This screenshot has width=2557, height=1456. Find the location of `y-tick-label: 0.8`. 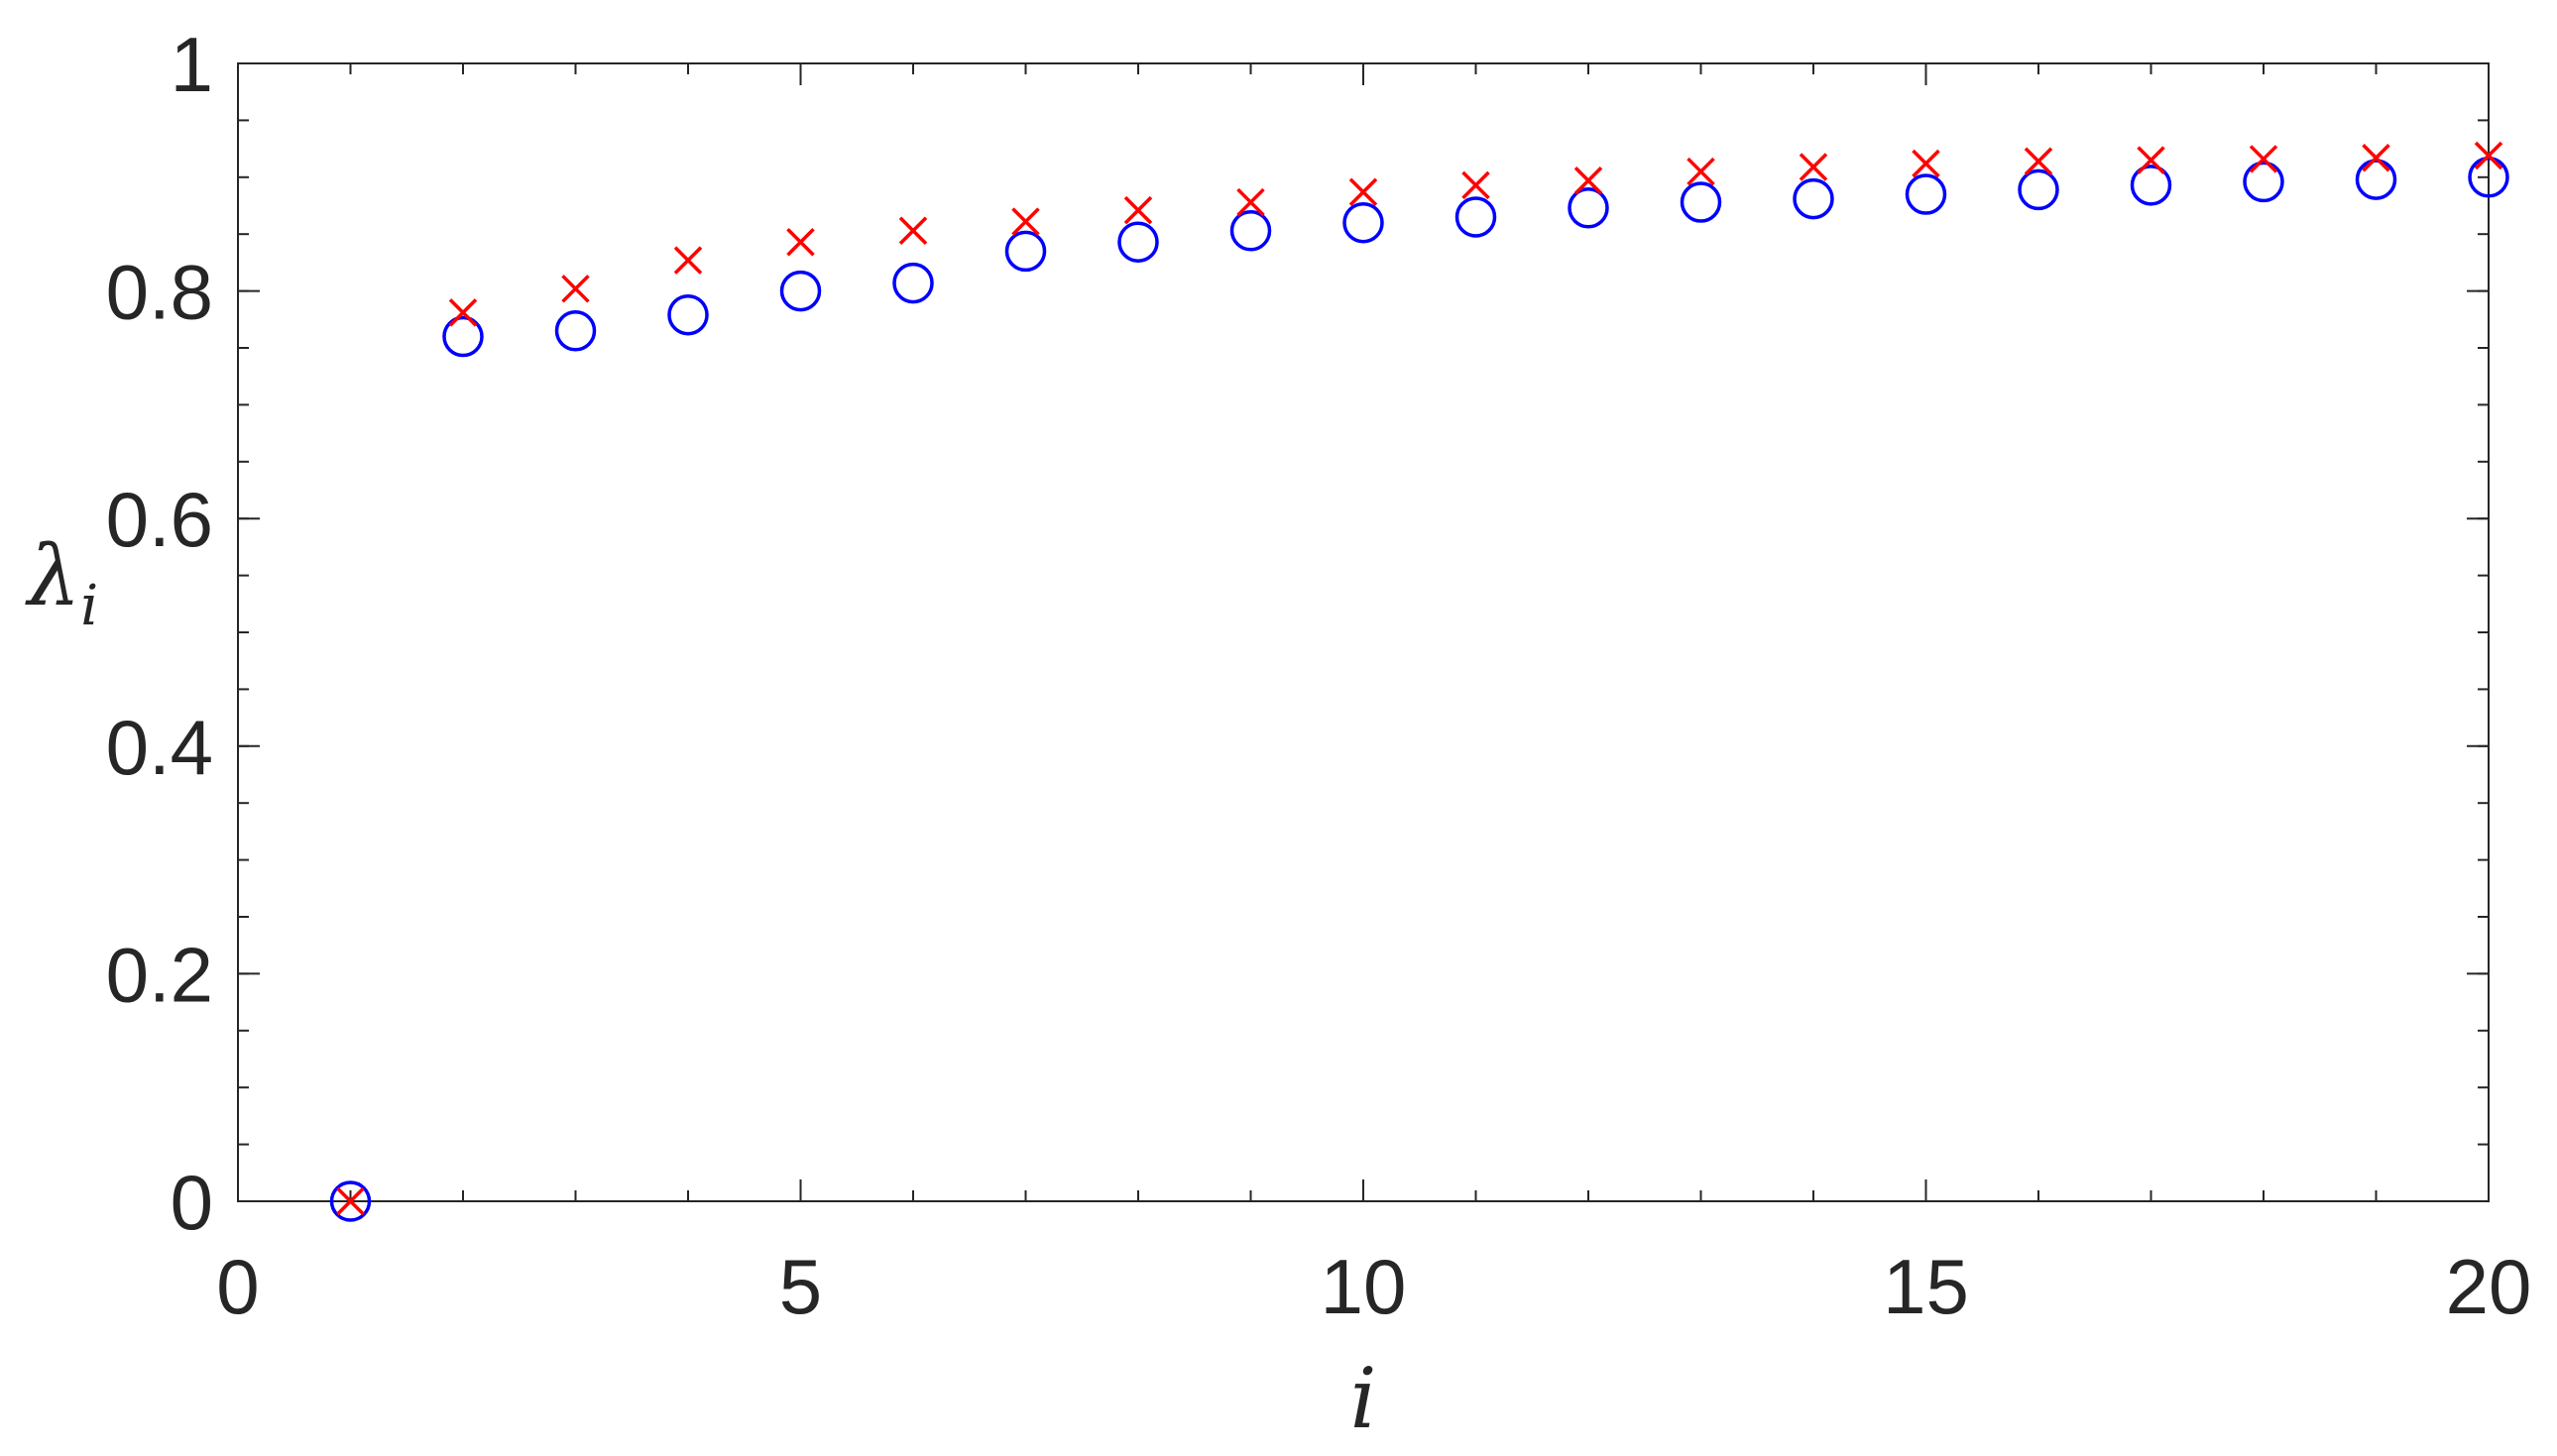

y-tick-label: 0.8 is located at coordinates (159, 292).